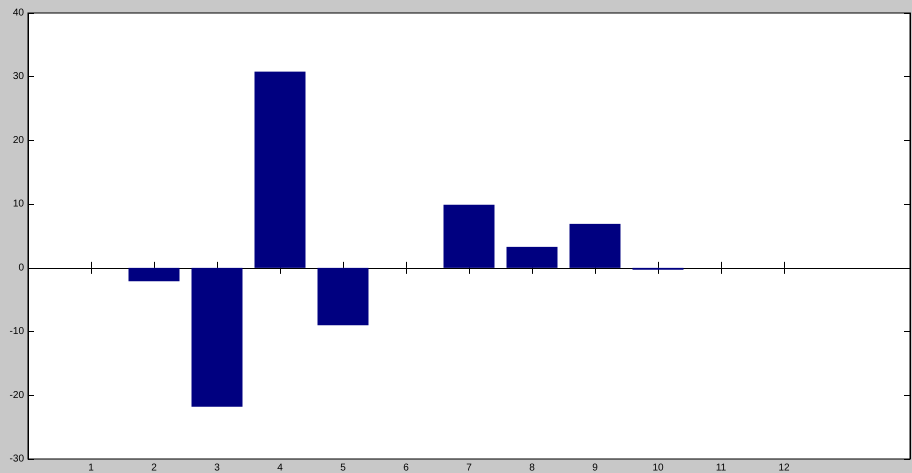  I want to click on y-tick-label: 20, so click(18, 140).